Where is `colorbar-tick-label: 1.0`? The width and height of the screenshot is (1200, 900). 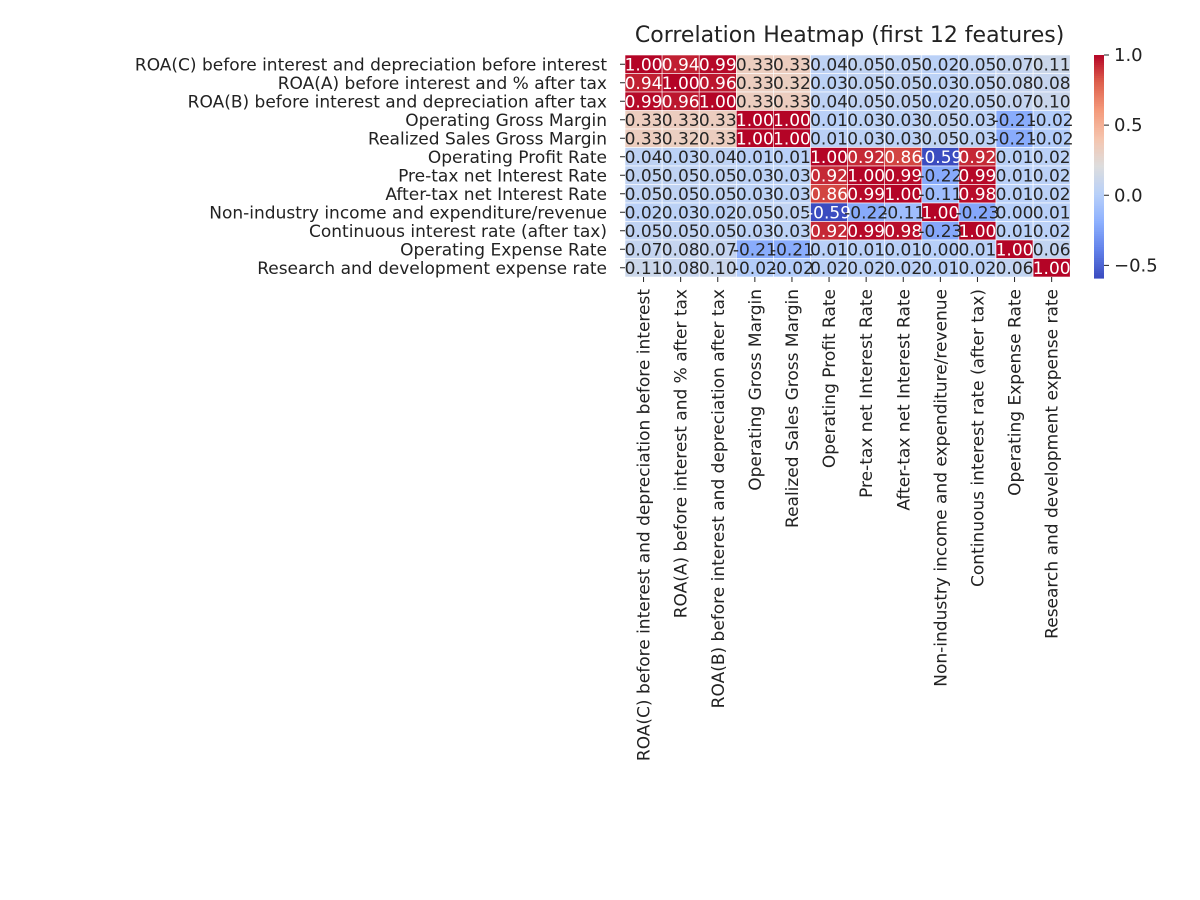 colorbar-tick-label: 1.0 is located at coordinates (1128, 55).